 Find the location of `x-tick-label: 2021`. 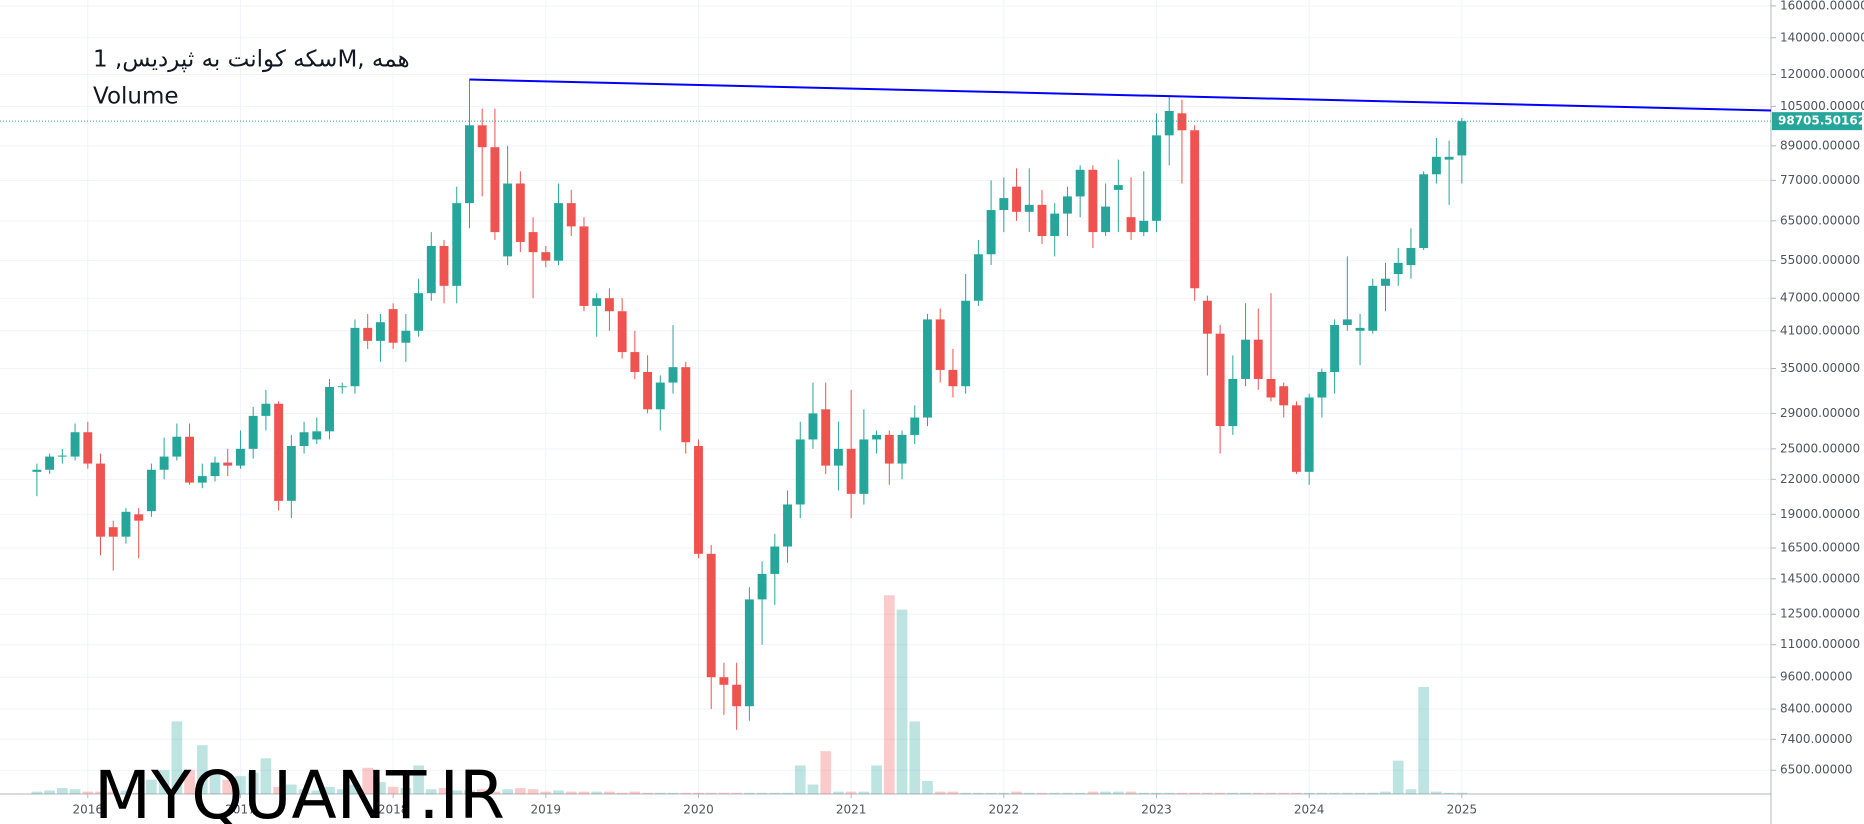

x-tick-label: 2021 is located at coordinates (851, 810).